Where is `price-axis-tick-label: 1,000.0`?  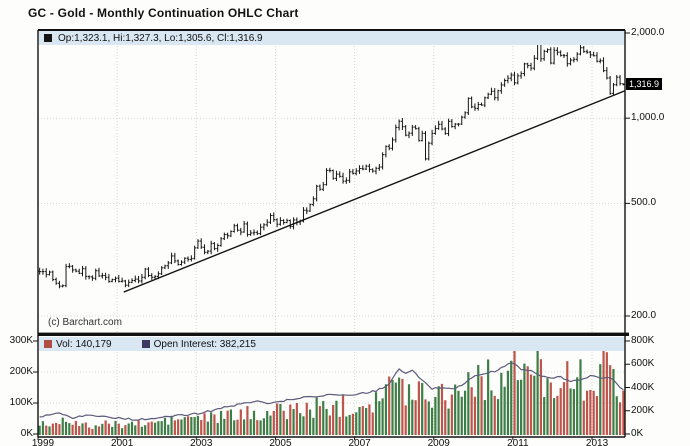
price-axis-tick-label: 1,000.0 is located at coordinates (648, 118).